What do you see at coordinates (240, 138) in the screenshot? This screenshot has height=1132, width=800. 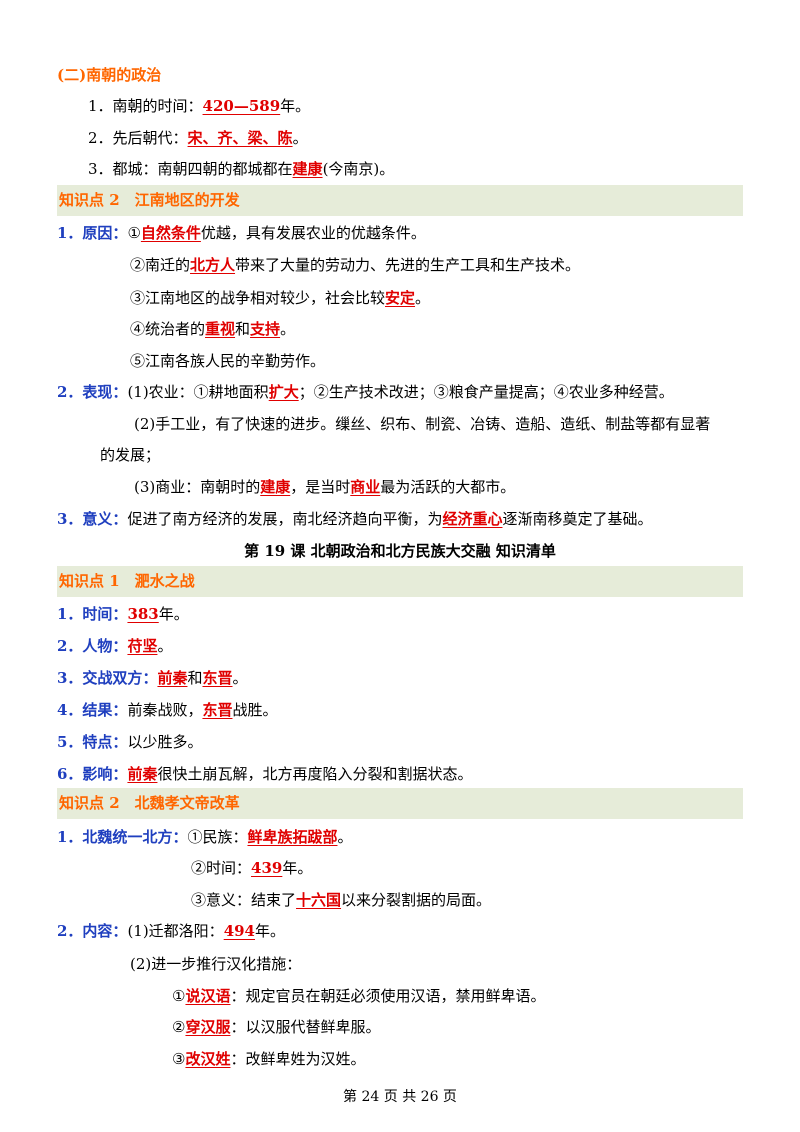 I see `answer-blank: 宋、齐、梁、陈` at bounding box center [240, 138].